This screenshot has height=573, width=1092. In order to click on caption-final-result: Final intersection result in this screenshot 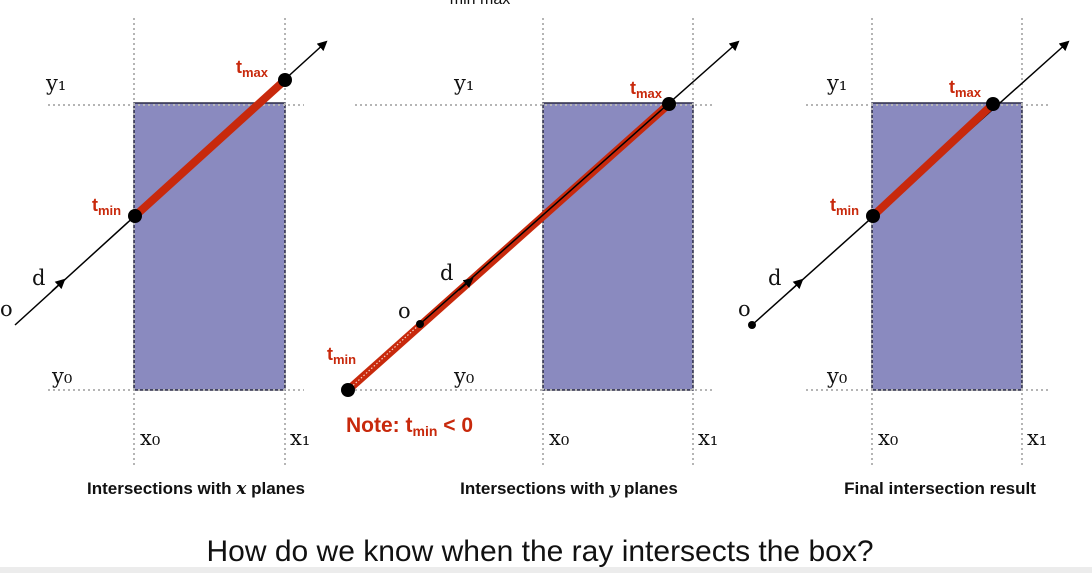, I will do `click(940, 488)`.